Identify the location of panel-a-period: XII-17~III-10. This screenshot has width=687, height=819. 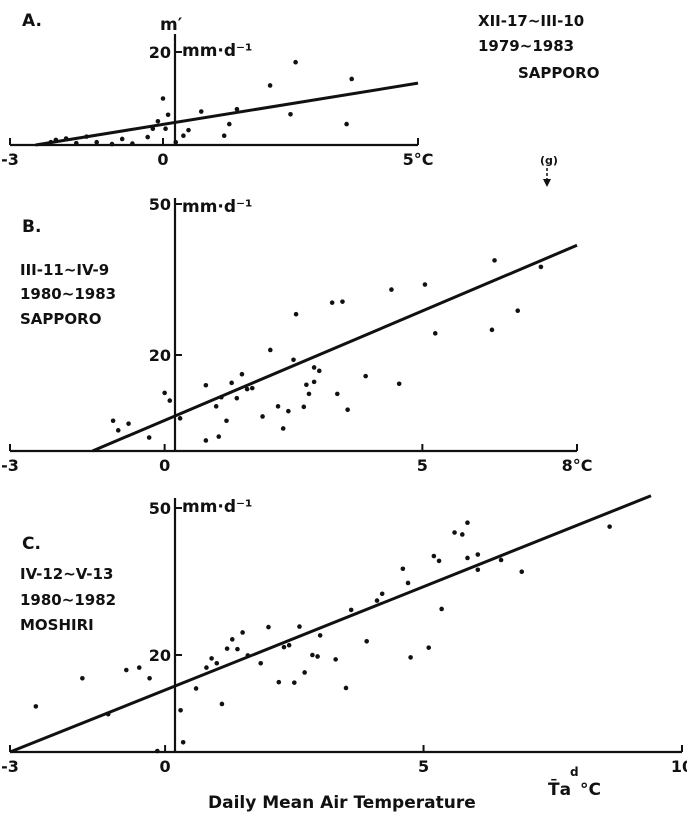
(531, 21).